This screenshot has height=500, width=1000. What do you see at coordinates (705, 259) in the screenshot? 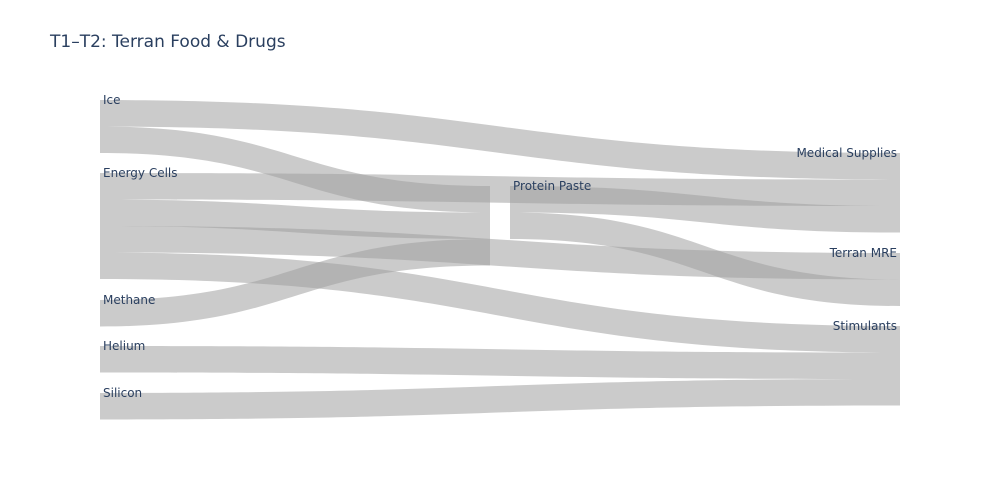
I see `link-paste-to-mre` at bounding box center [705, 259].